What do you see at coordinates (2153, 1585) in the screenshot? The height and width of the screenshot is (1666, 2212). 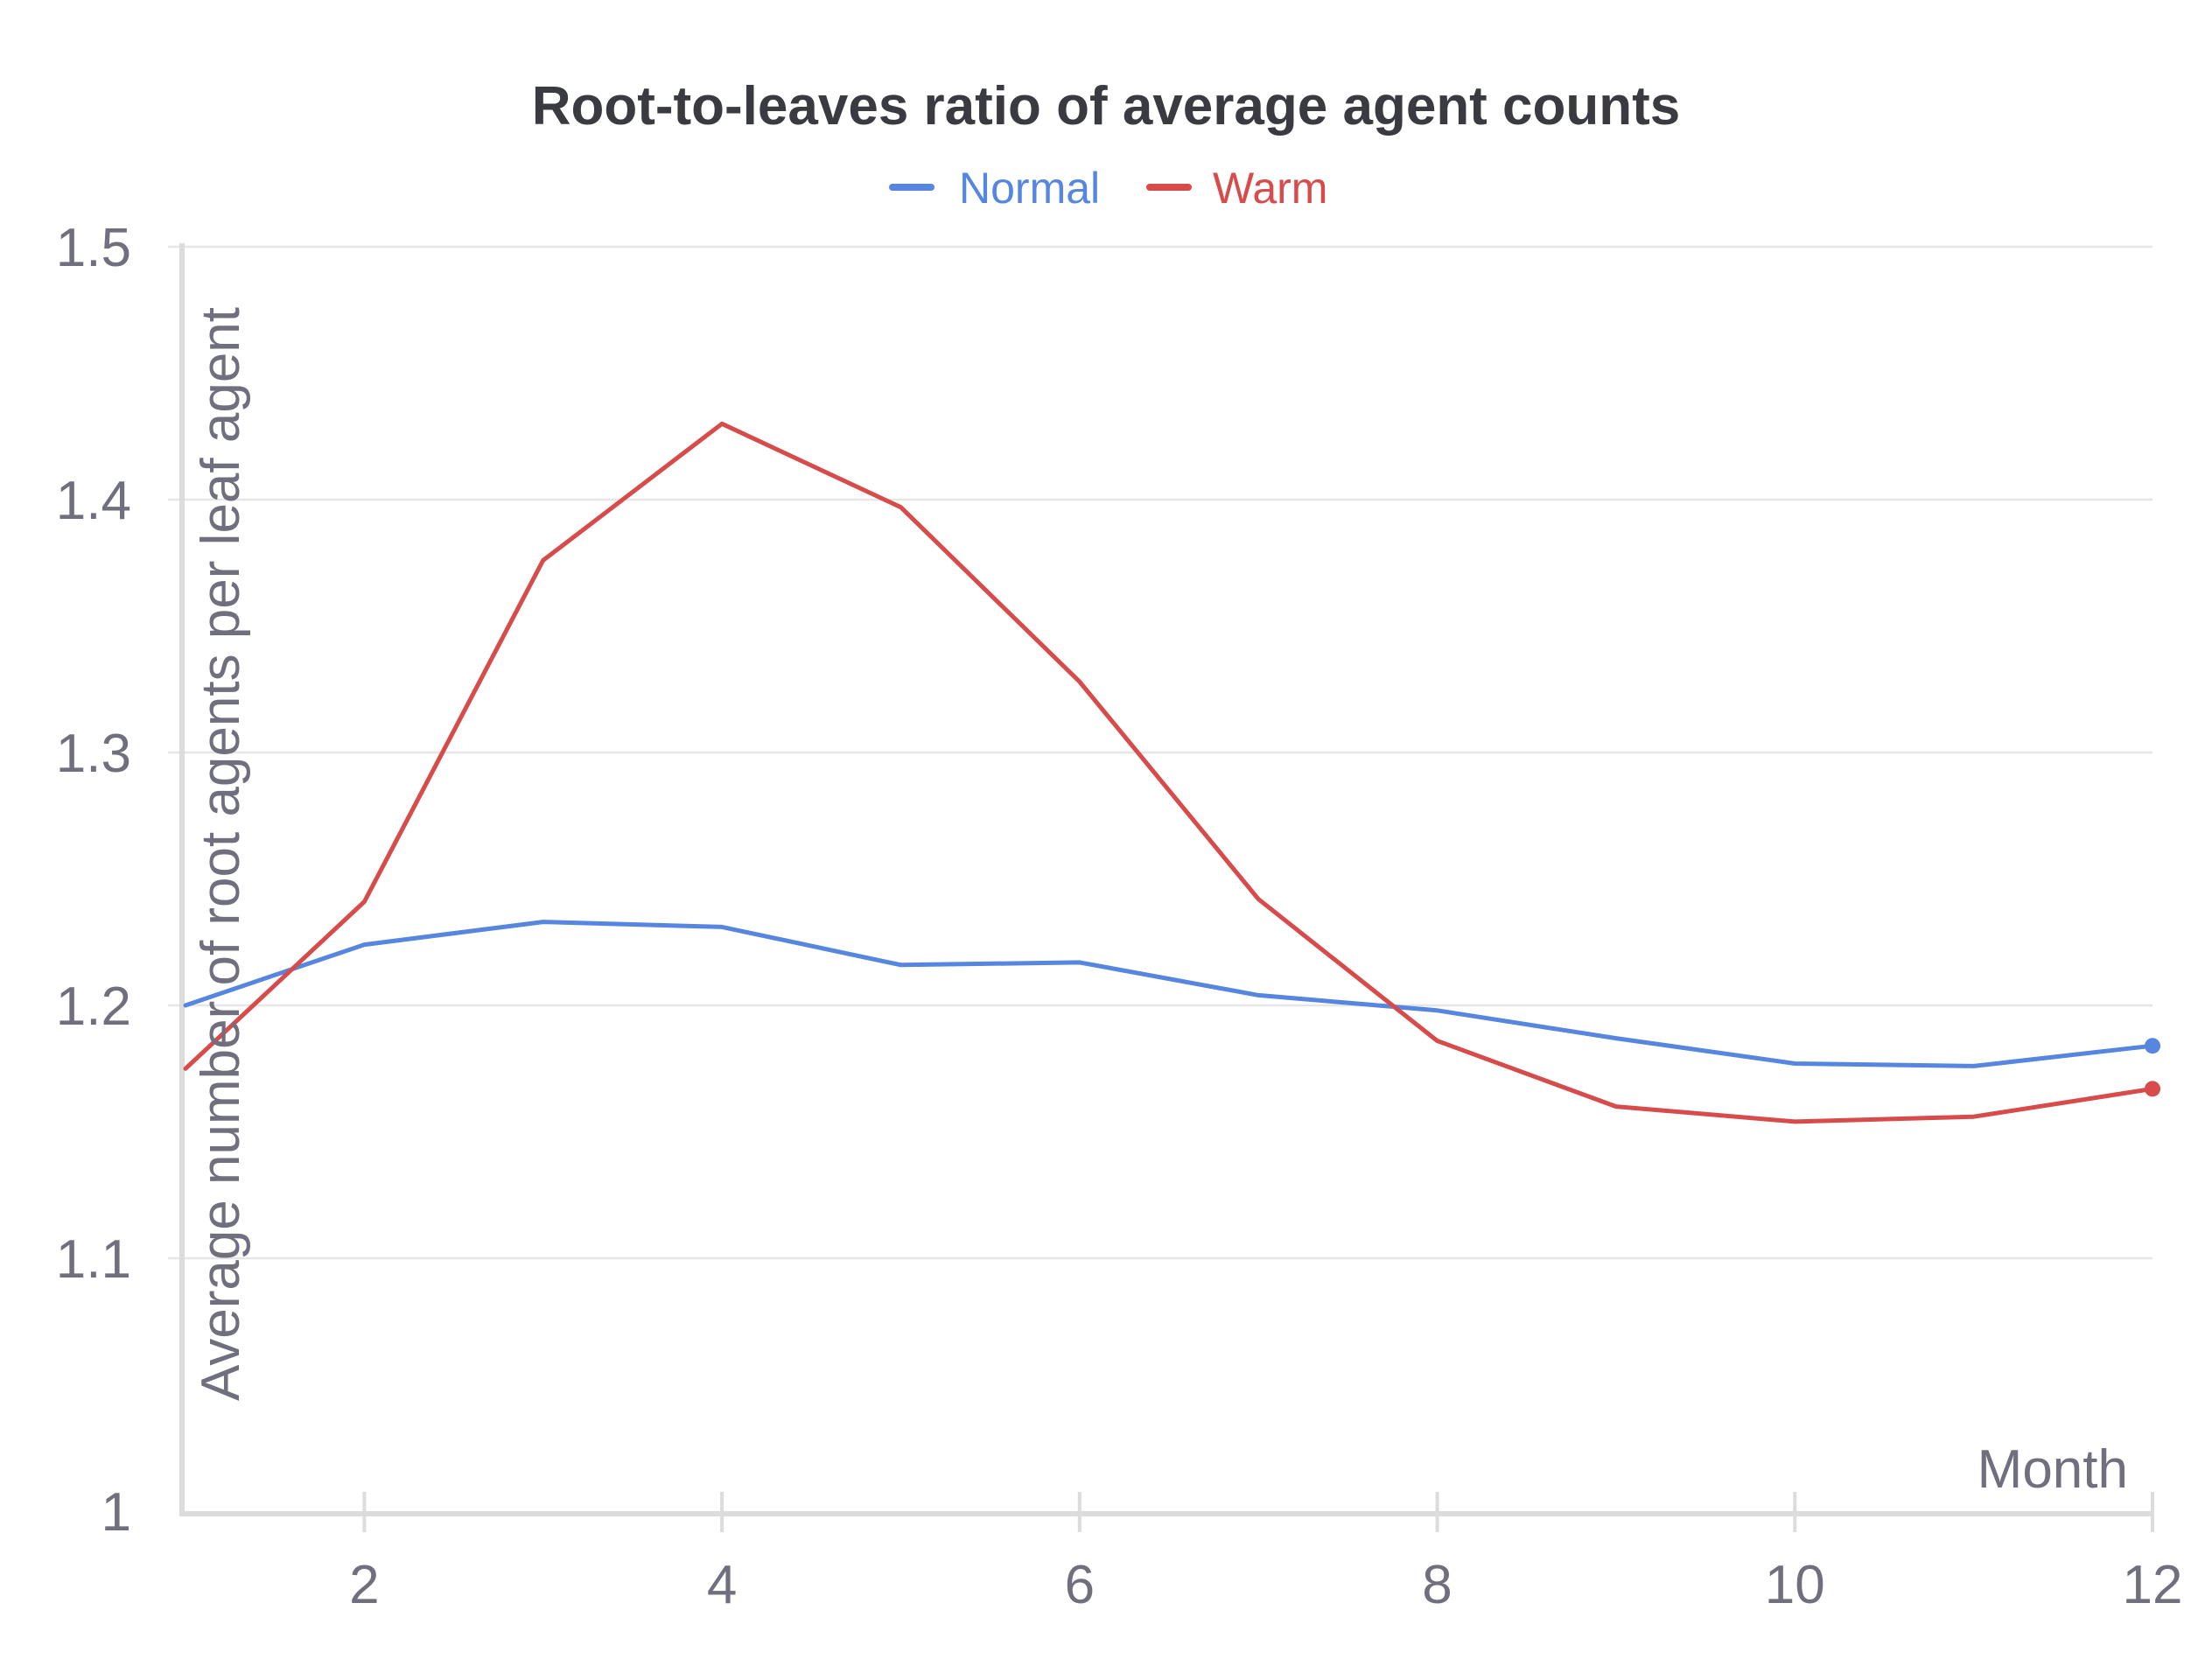 I see `x-tick-label: 12` at bounding box center [2153, 1585].